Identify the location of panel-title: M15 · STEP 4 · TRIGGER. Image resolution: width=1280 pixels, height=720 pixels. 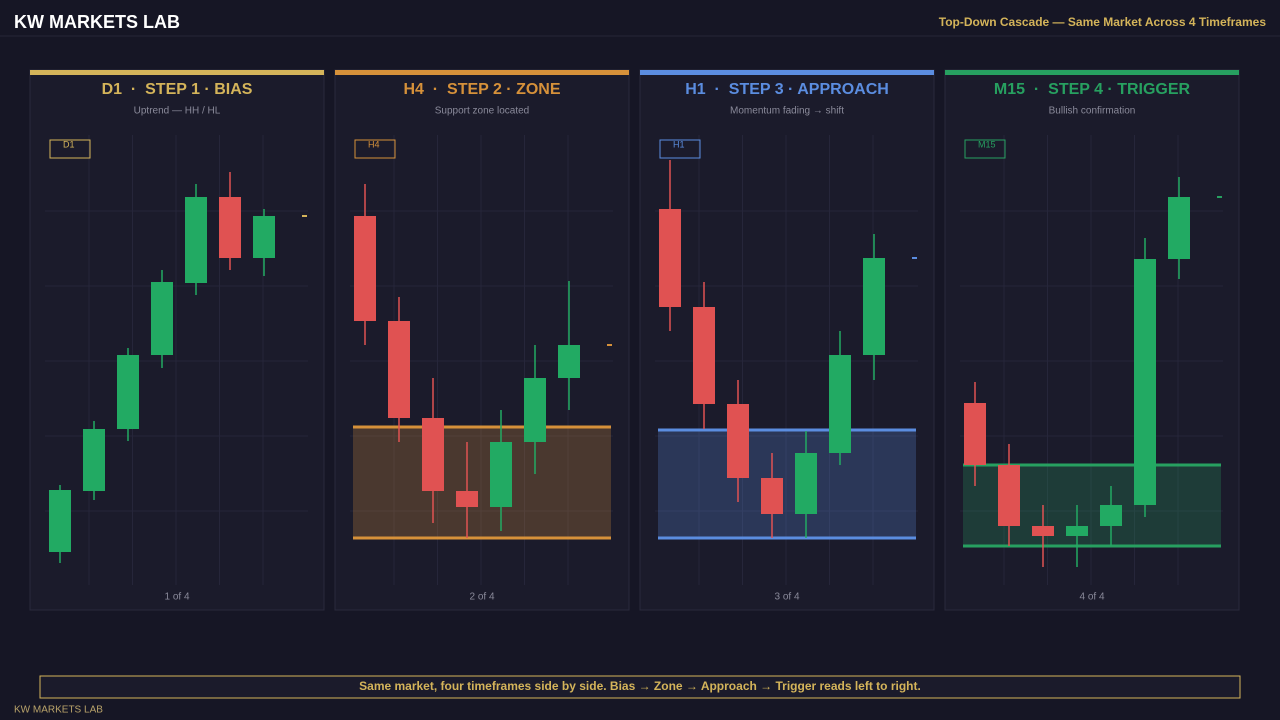
(1092, 89).